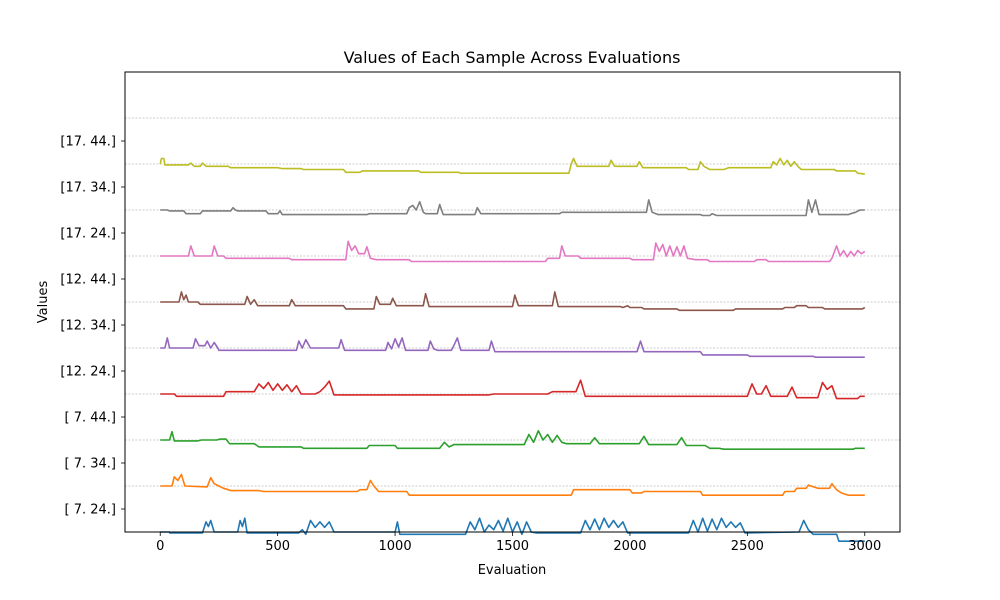 This screenshot has width=1000, height=600. Describe the element at coordinates (88, 234) in the screenshot. I see `y-tick-label: [17. 24.]` at that location.